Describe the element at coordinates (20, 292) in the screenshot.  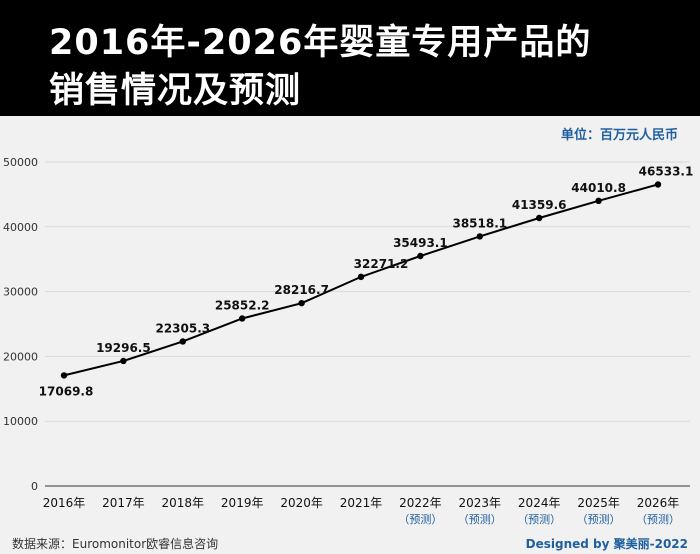
I see `y-tick-label: 30000` at that location.